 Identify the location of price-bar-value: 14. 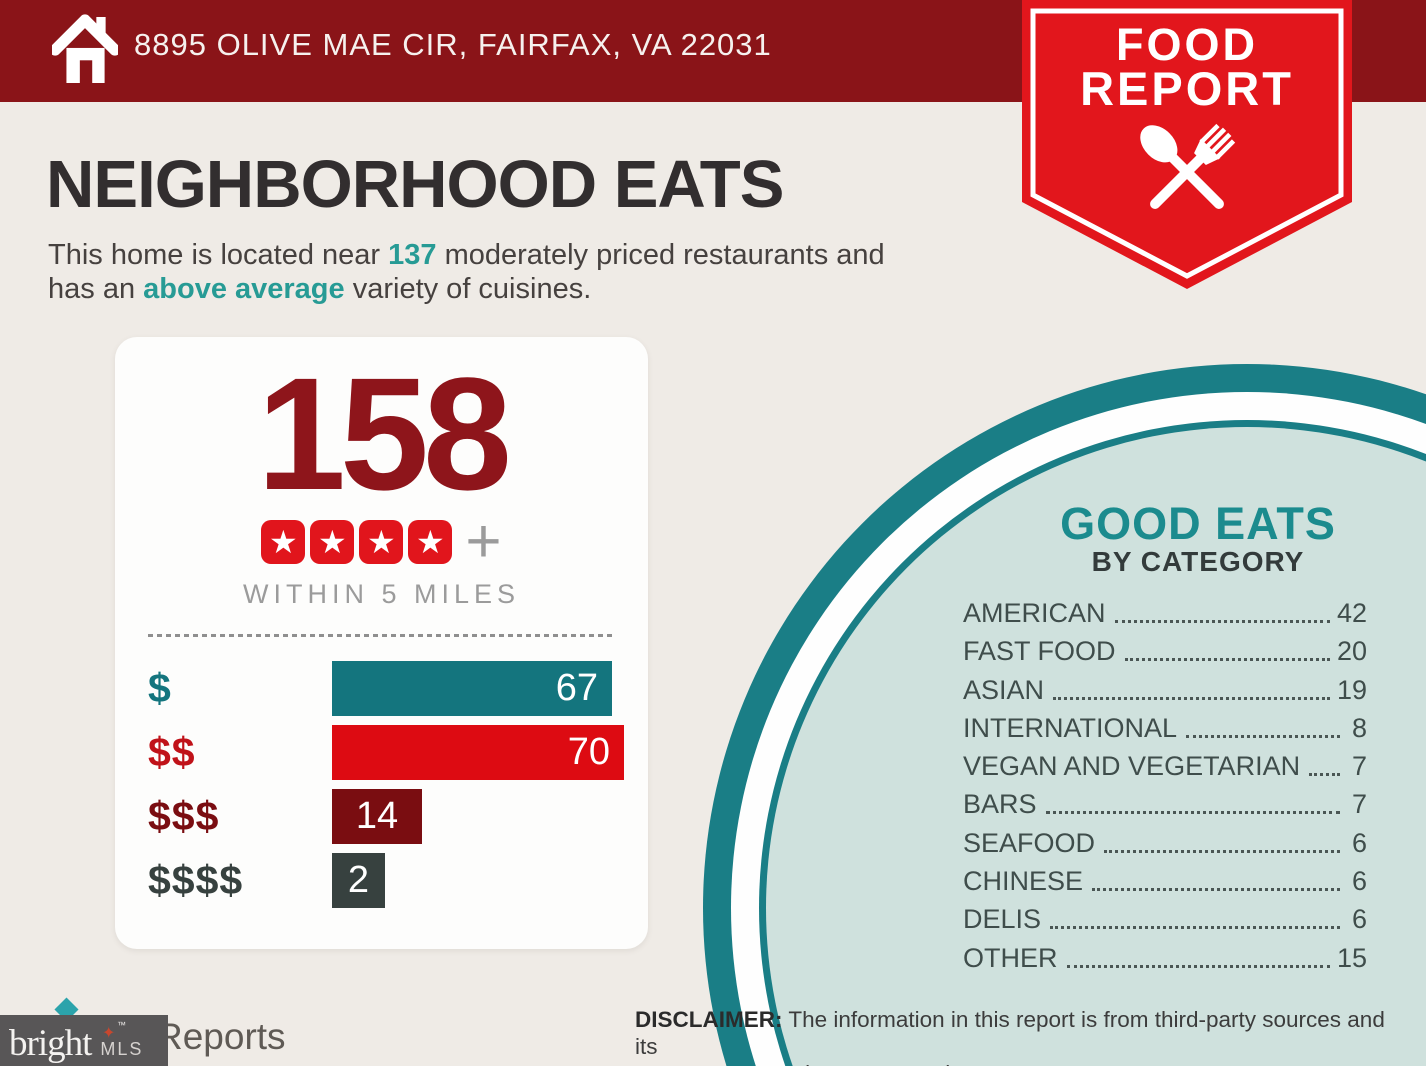
(377, 816).